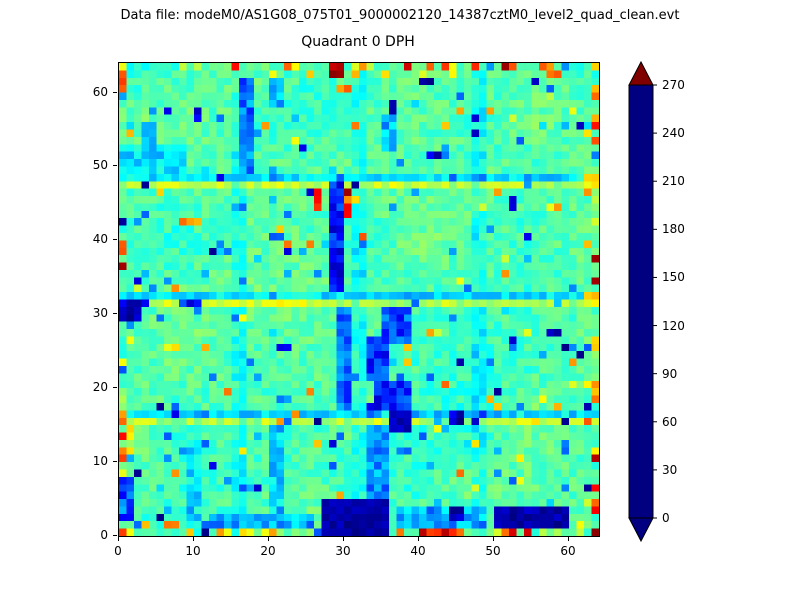 The height and width of the screenshot is (600, 800). Describe the element at coordinates (673, 133) in the screenshot. I see `colorbar-tick-label: 240` at that location.